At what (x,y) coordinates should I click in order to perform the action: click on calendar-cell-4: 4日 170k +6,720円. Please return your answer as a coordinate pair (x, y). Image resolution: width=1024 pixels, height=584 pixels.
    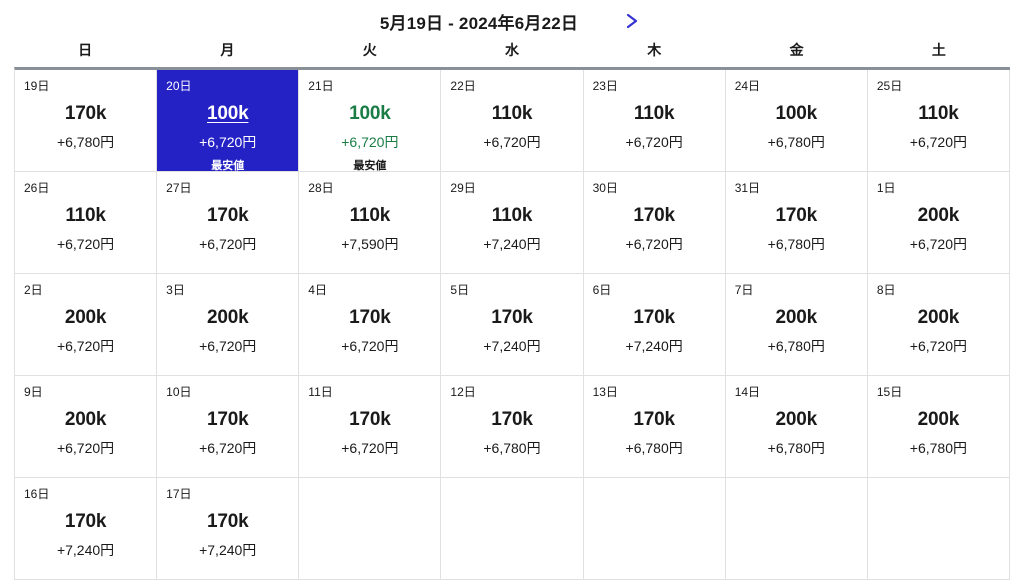
    Looking at the image, I should click on (370, 325).